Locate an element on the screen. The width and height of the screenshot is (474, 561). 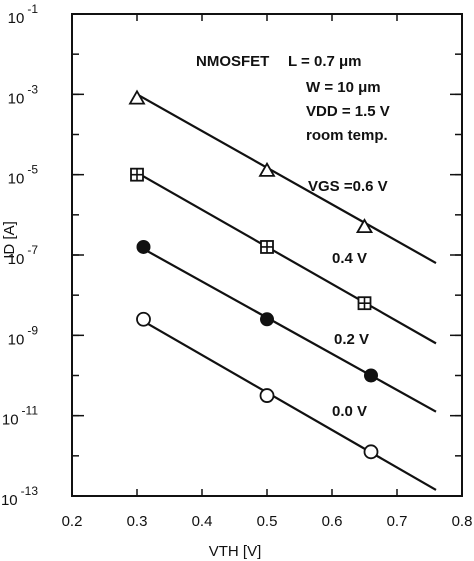
series-label-vgs-0.6: VGS =0.6 V is located at coordinates (348, 186).